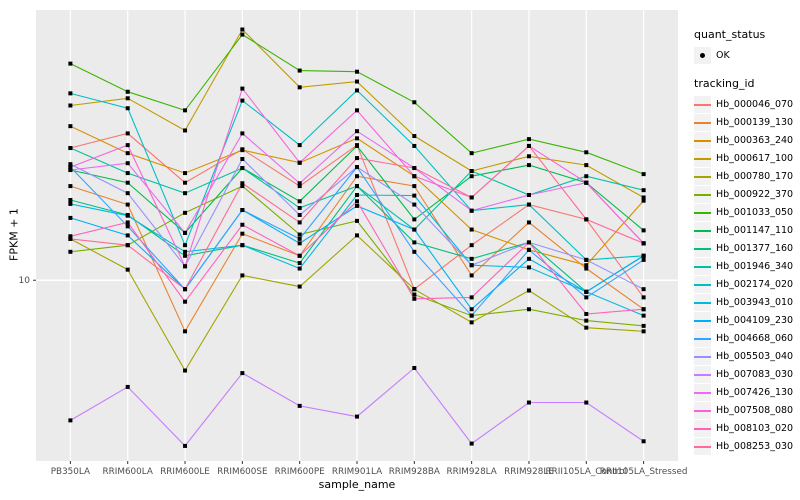  What do you see at coordinates (128, 472) in the screenshot?
I see `x-tick-label: RRIM600LA` at bounding box center [128, 472].